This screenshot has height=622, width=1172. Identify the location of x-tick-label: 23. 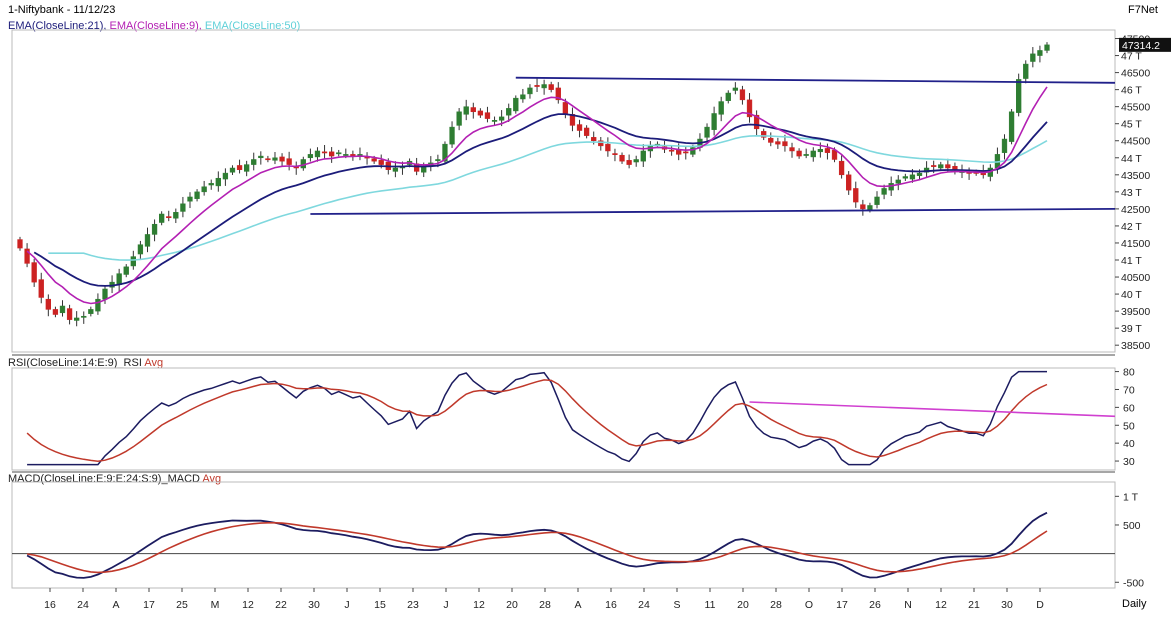
(413, 605).